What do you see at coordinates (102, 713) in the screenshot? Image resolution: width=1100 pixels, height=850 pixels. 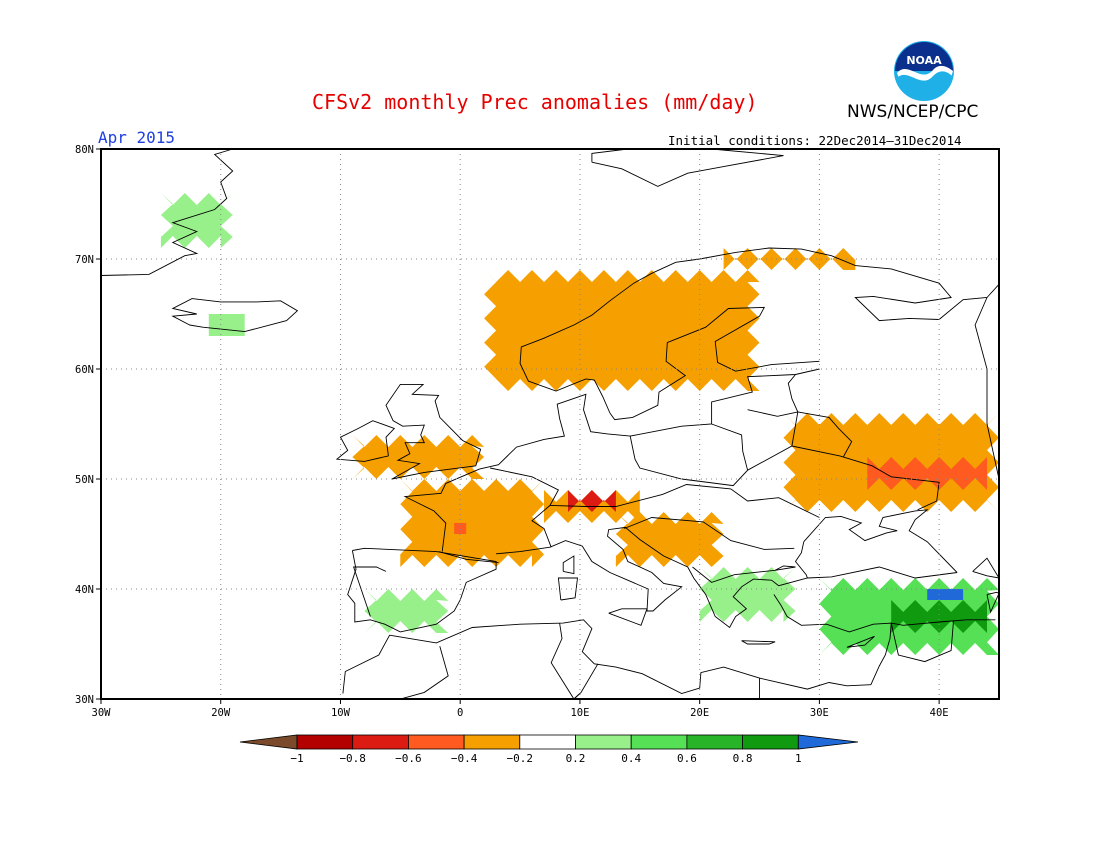 I see `longitude-label: 30W` at bounding box center [102, 713].